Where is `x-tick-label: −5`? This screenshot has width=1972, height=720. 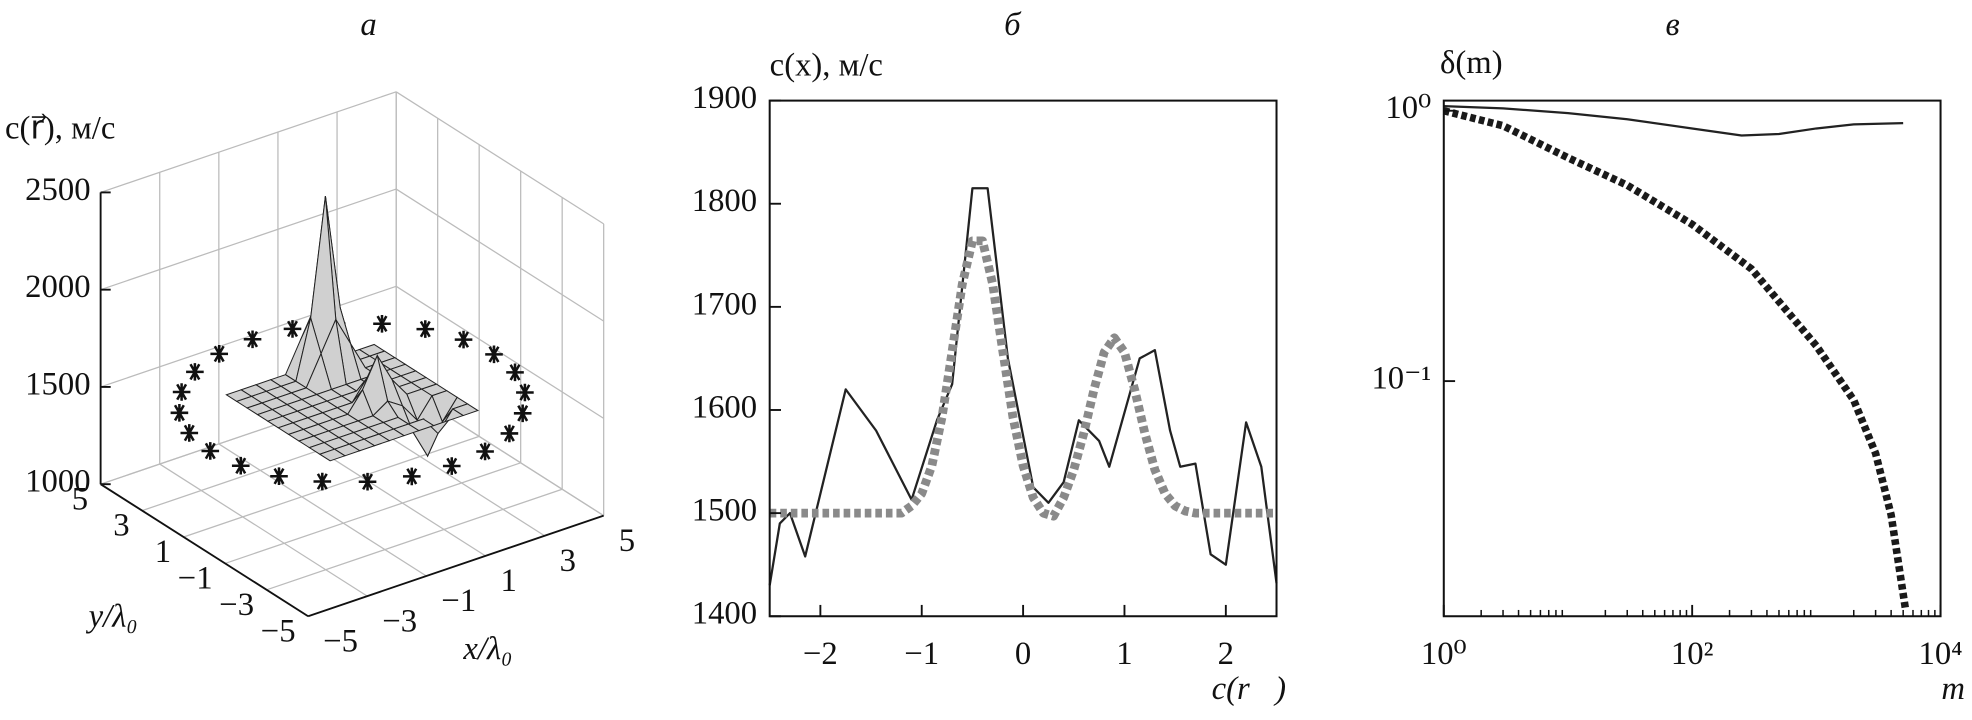 x-tick-label: −5 is located at coordinates (340, 641).